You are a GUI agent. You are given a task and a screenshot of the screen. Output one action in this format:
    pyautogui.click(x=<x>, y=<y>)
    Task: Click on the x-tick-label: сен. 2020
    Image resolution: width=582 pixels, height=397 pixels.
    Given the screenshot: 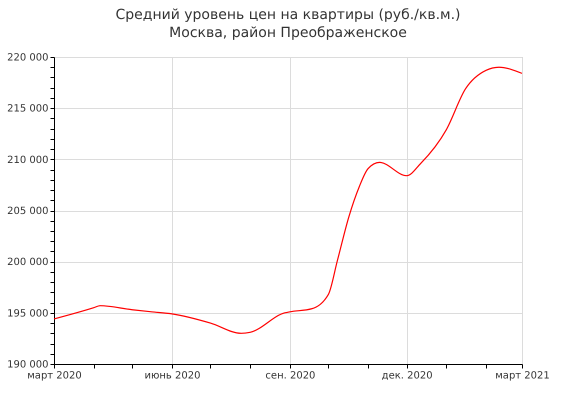 What is the action you would take?
    pyautogui.click(x=290, y=376)
    